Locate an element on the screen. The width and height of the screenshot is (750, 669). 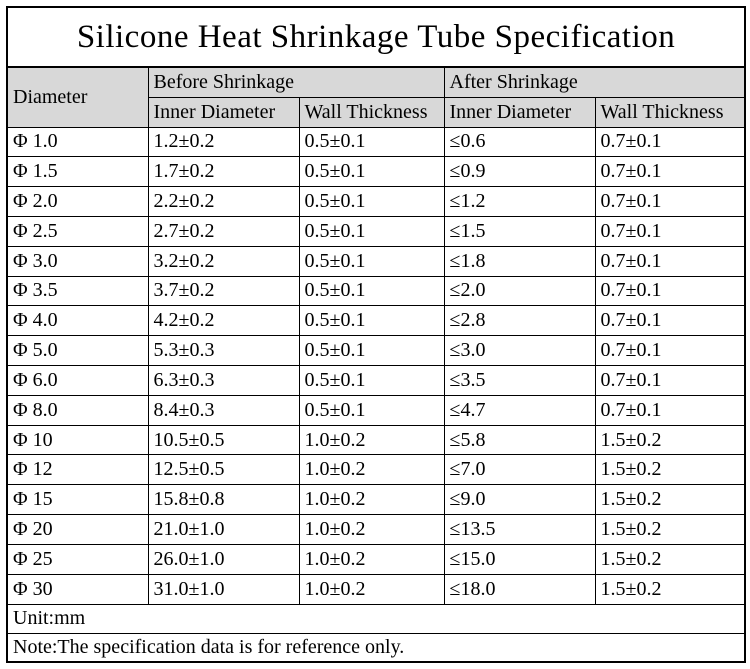
table-row: Φ 2.5 2.7±0.2 0.5±0.1 ≤1.5 0.7±0.1 is located at coordinates (376, 231).